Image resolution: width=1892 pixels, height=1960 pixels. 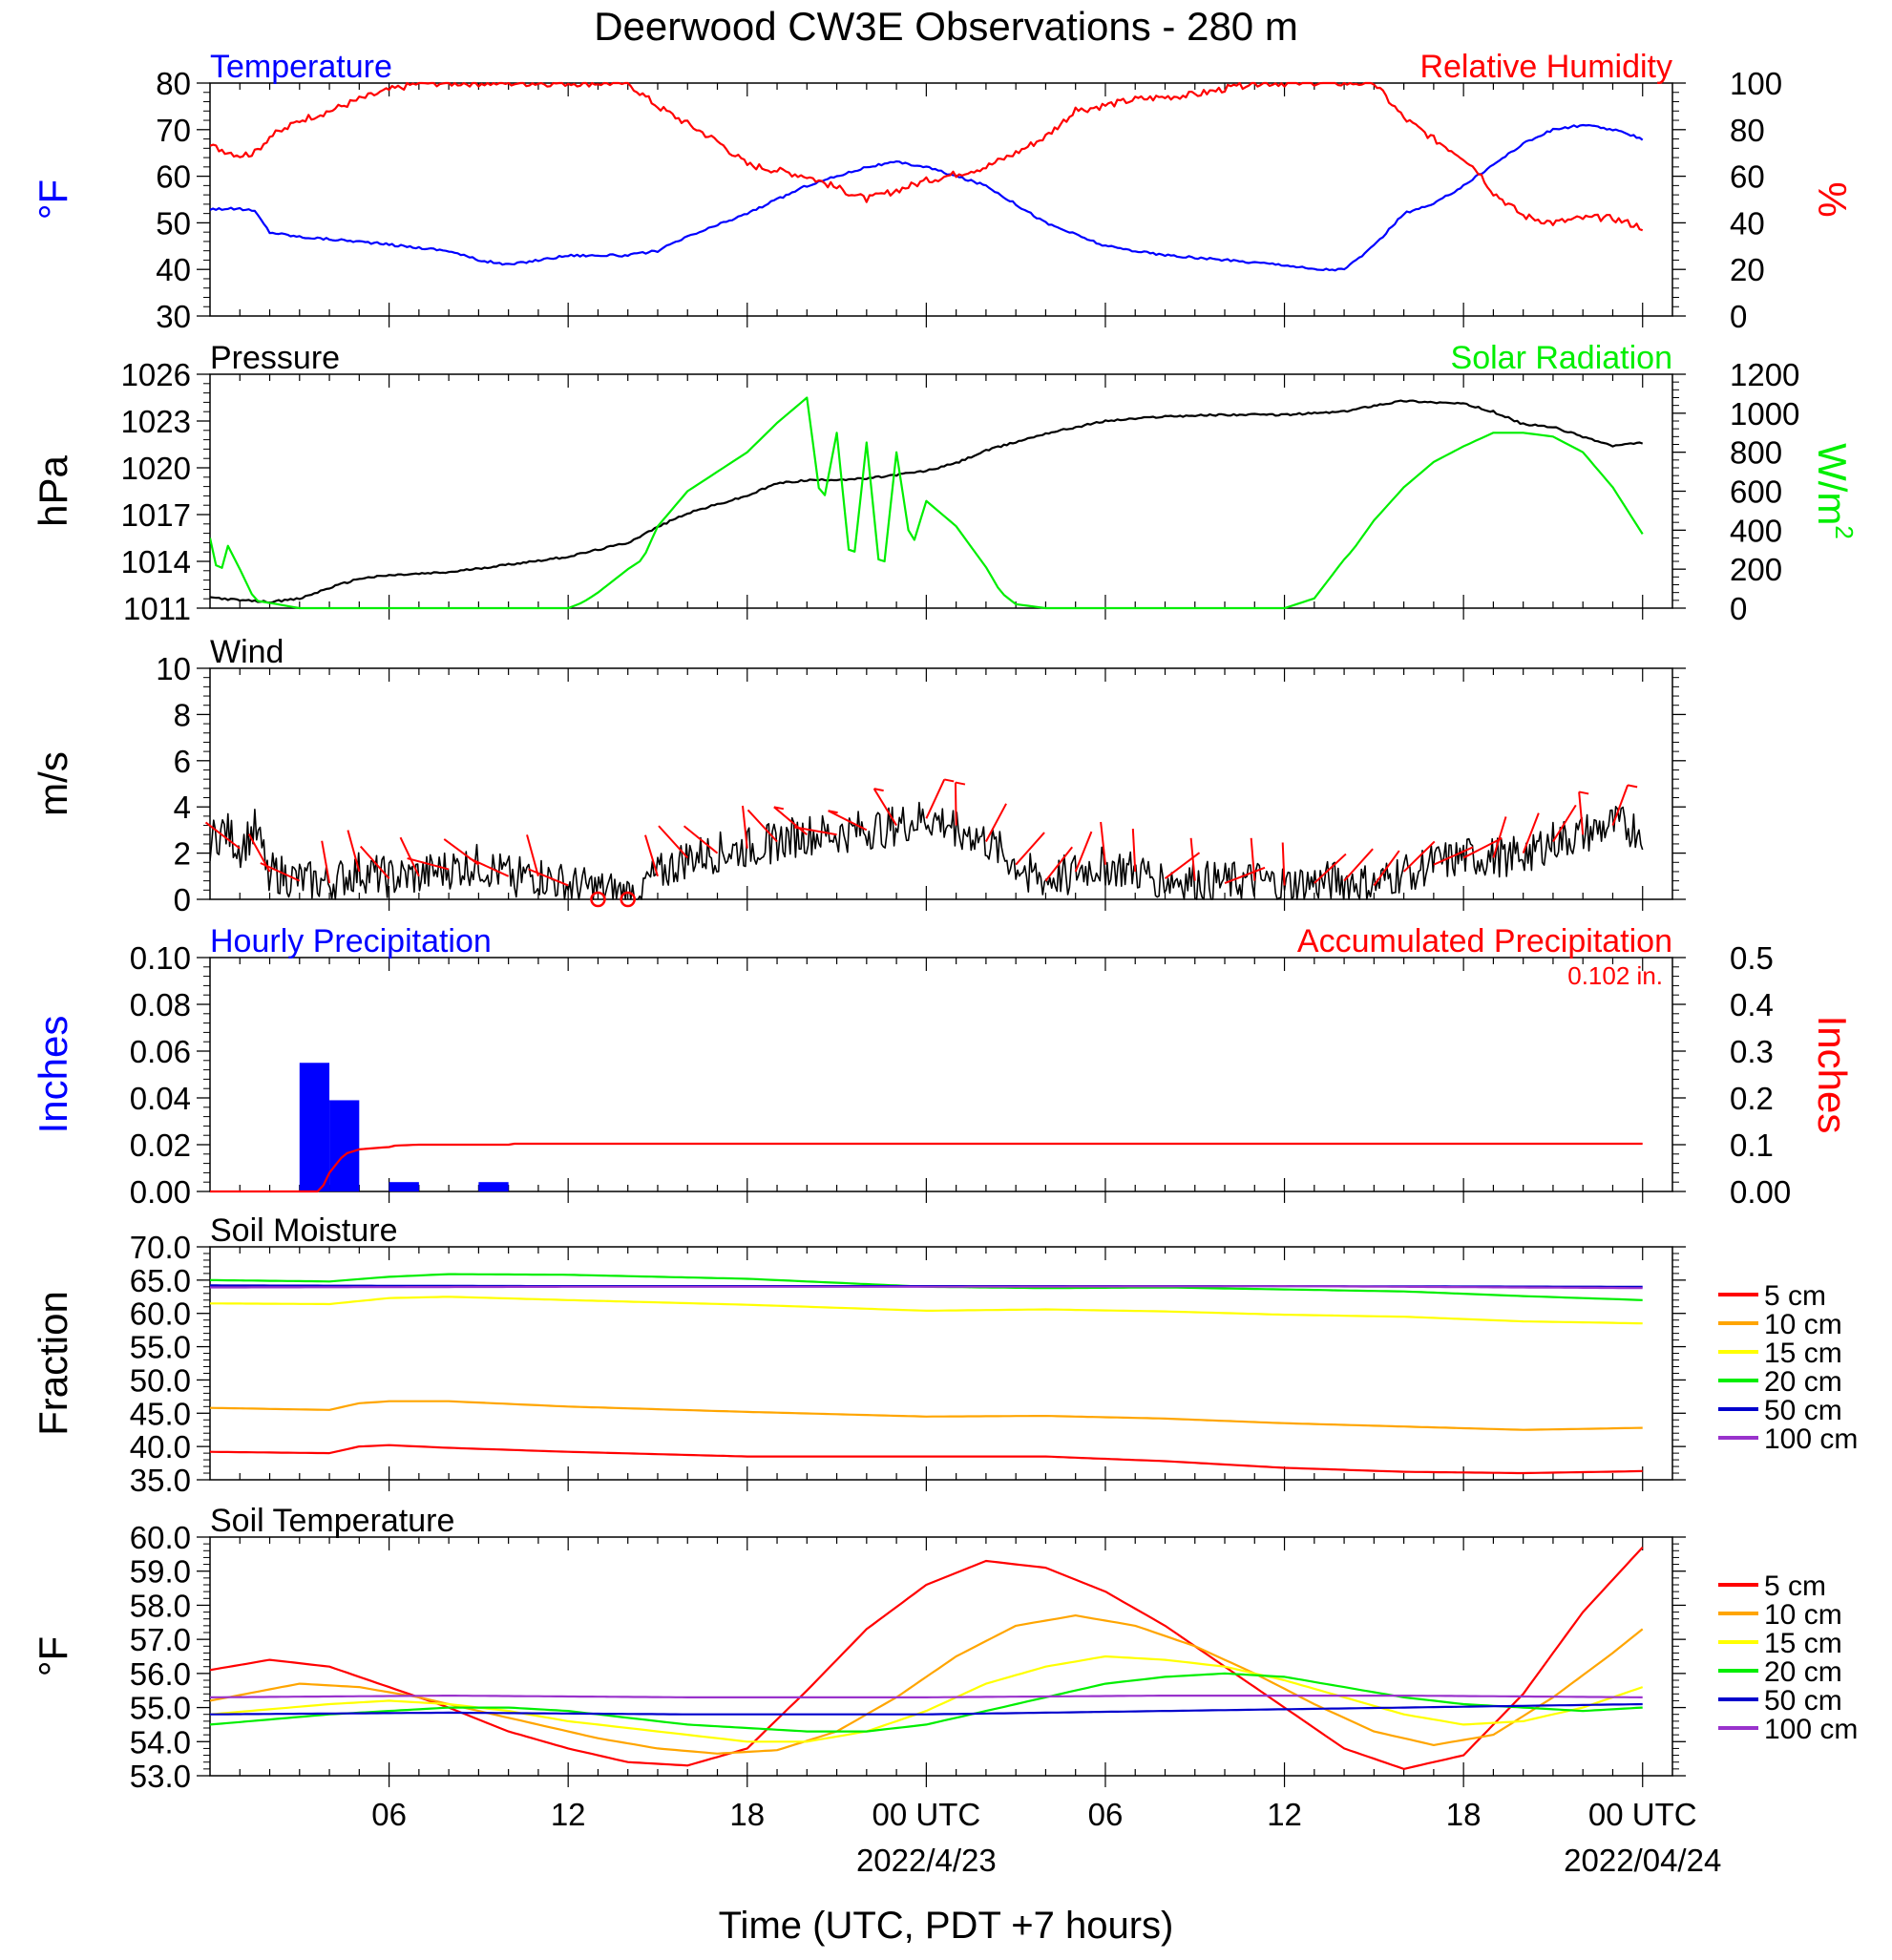 What do you see at coordinates (946, 26) in the screenshot?
I see `figure-title: Deerwood CW3E Observations - 280 m` at bounding box center [946, 26].